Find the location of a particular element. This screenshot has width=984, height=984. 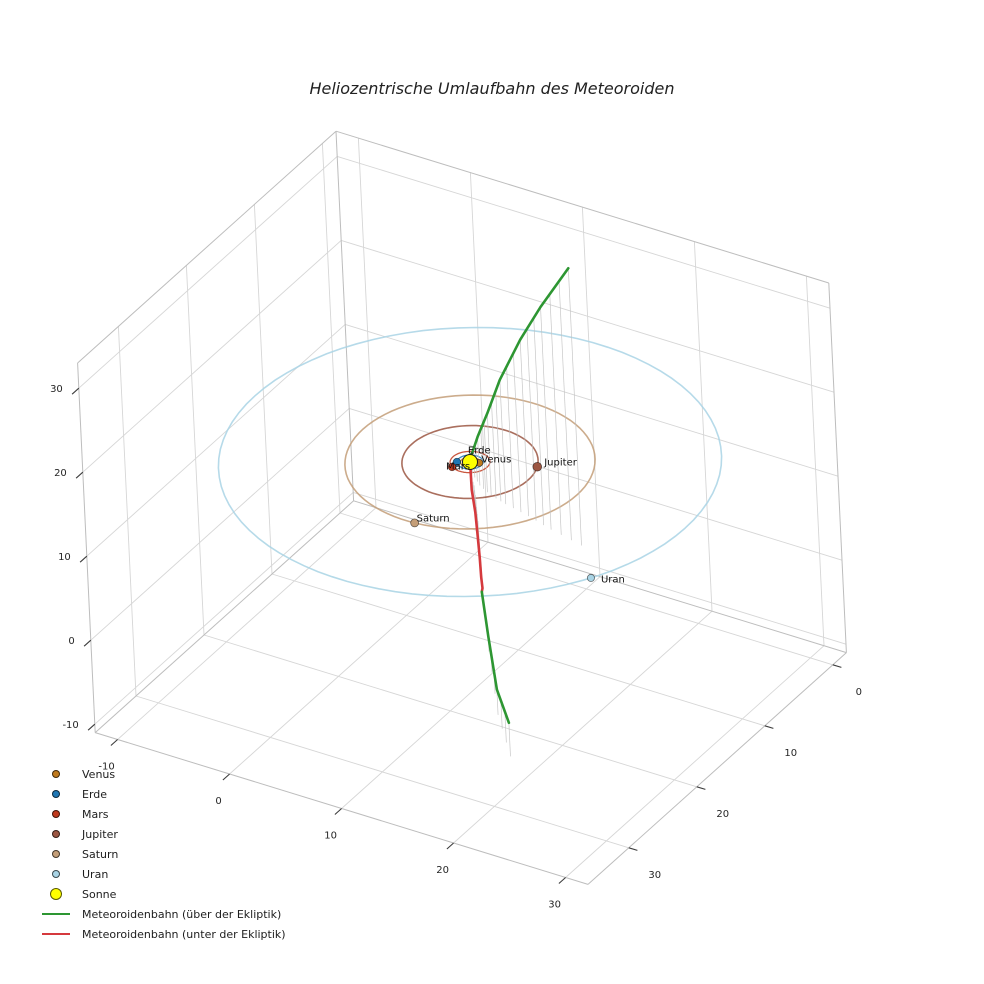

legend-label: Jupiter is located at coordinates (100, 834).